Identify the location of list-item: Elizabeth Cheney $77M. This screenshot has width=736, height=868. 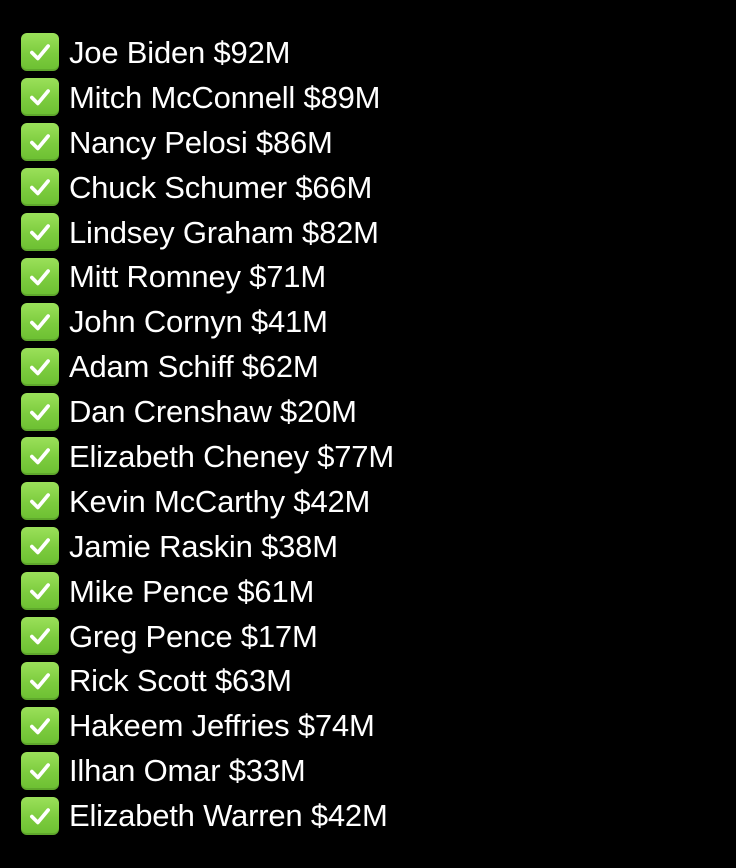
(207, 456).